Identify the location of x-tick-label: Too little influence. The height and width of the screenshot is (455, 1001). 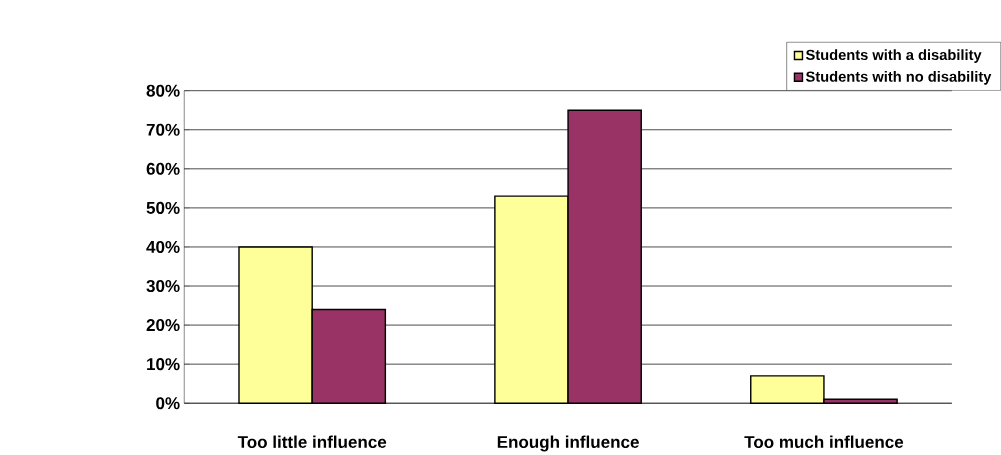
(312, 441).